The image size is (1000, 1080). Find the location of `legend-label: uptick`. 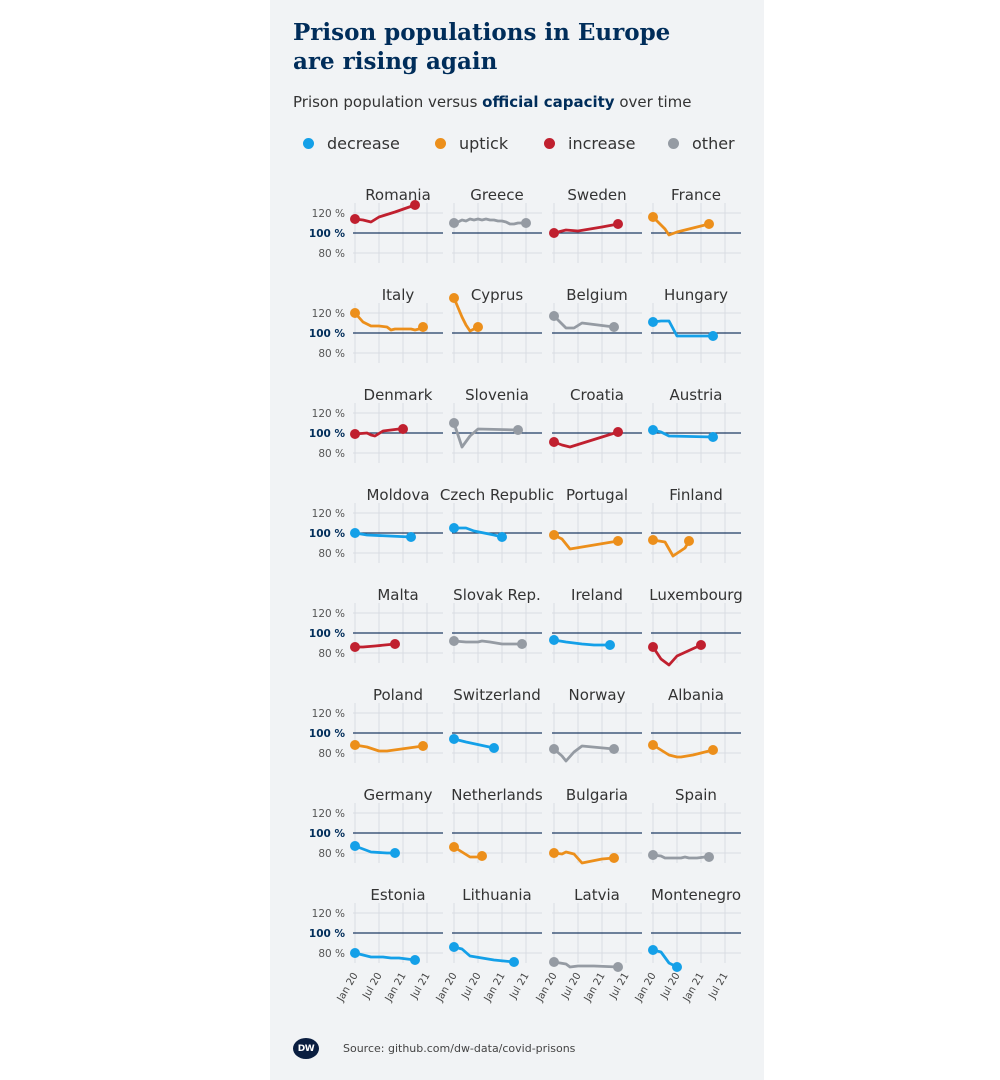

legend-label: uptick is located at coordinates (484, 143).